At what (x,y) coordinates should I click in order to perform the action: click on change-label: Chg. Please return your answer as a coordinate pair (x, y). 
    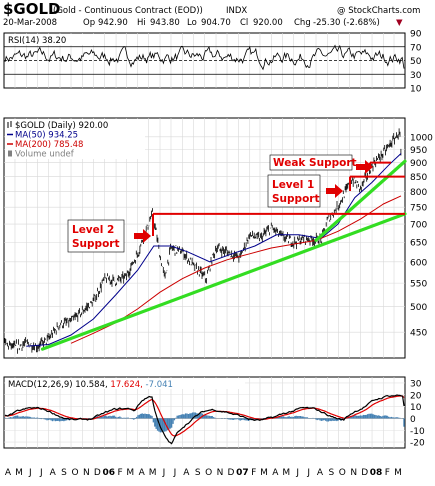
    Looking at the image, I should click on (302, 23).